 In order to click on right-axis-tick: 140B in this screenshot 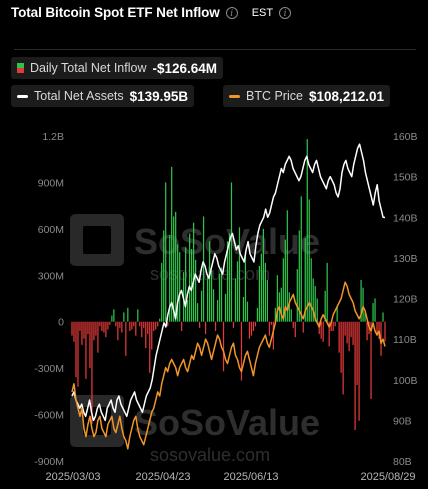, I will do `click(405, 218)`.